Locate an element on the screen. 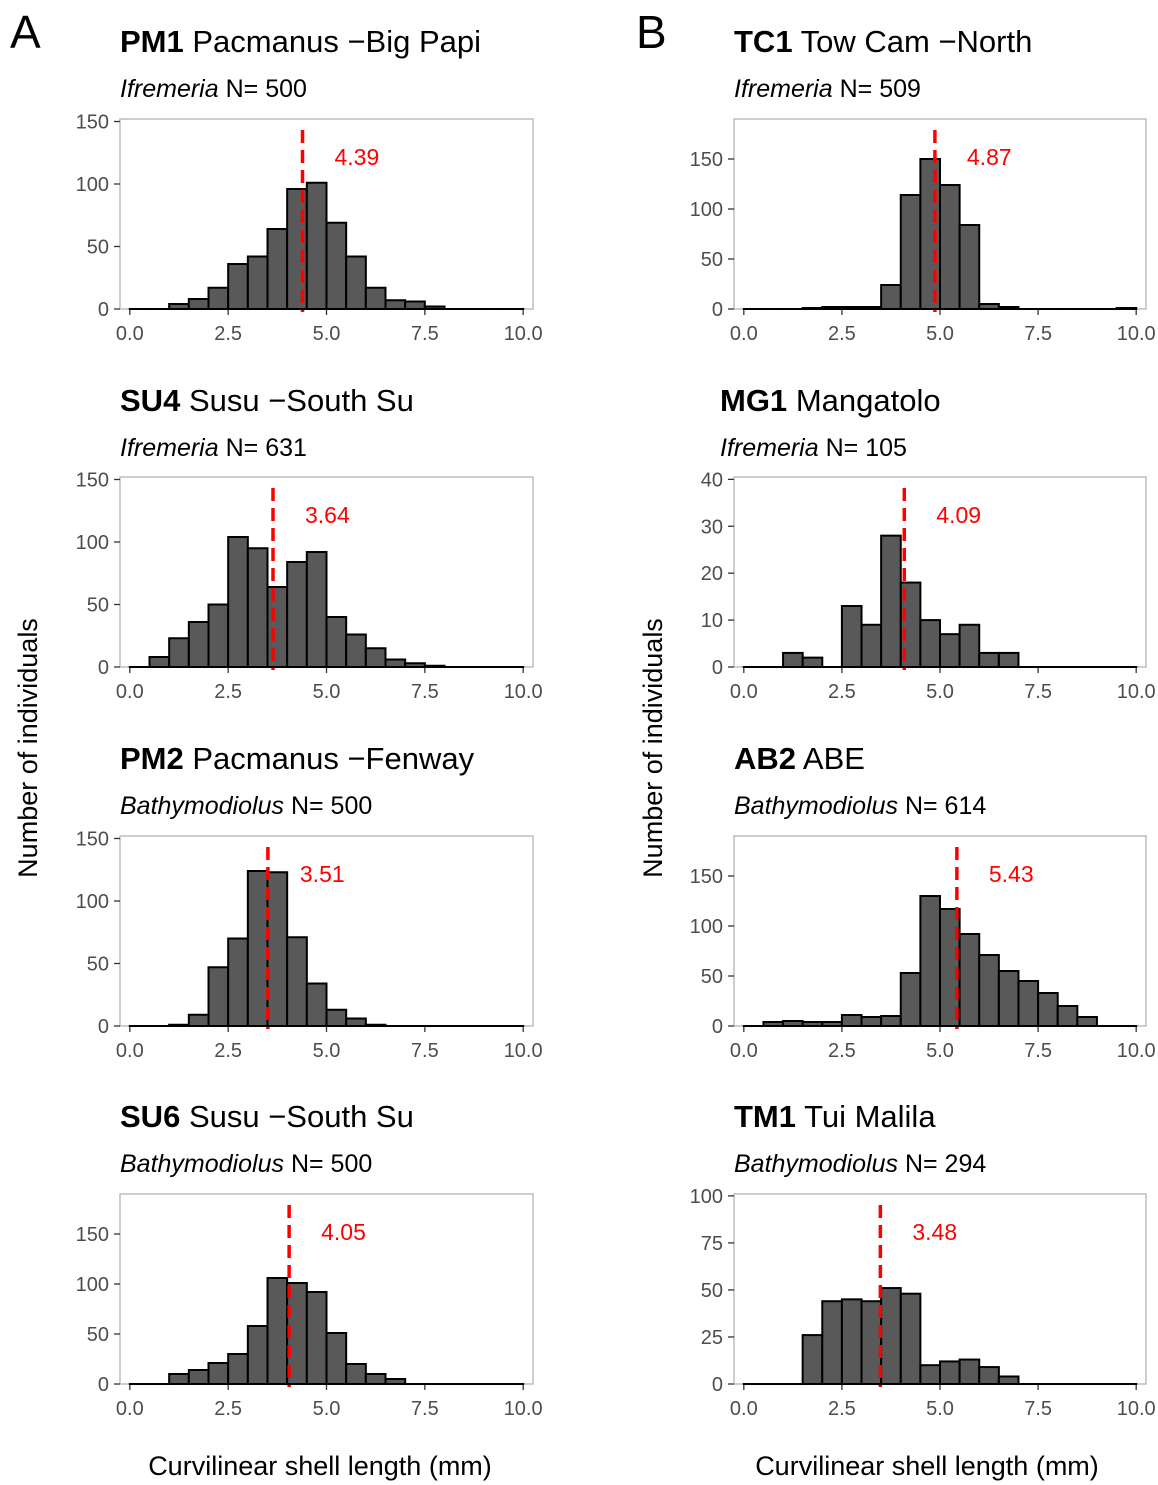  site-code: PM2 is located at coordinates (152, 758).